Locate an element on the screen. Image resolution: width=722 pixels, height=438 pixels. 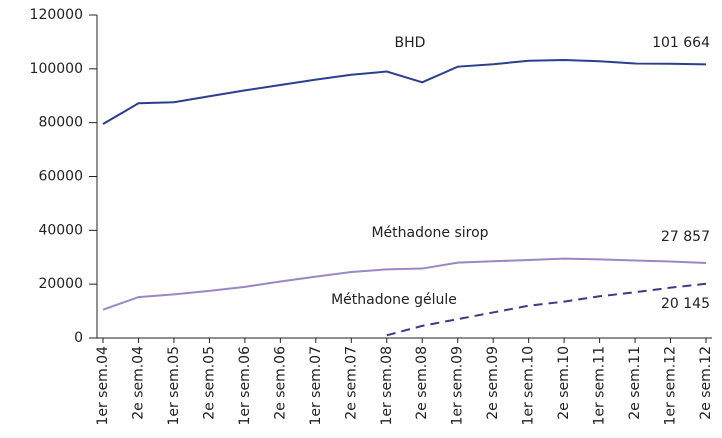
y-tick-label: 100000 is located at coordinates (56, 69).